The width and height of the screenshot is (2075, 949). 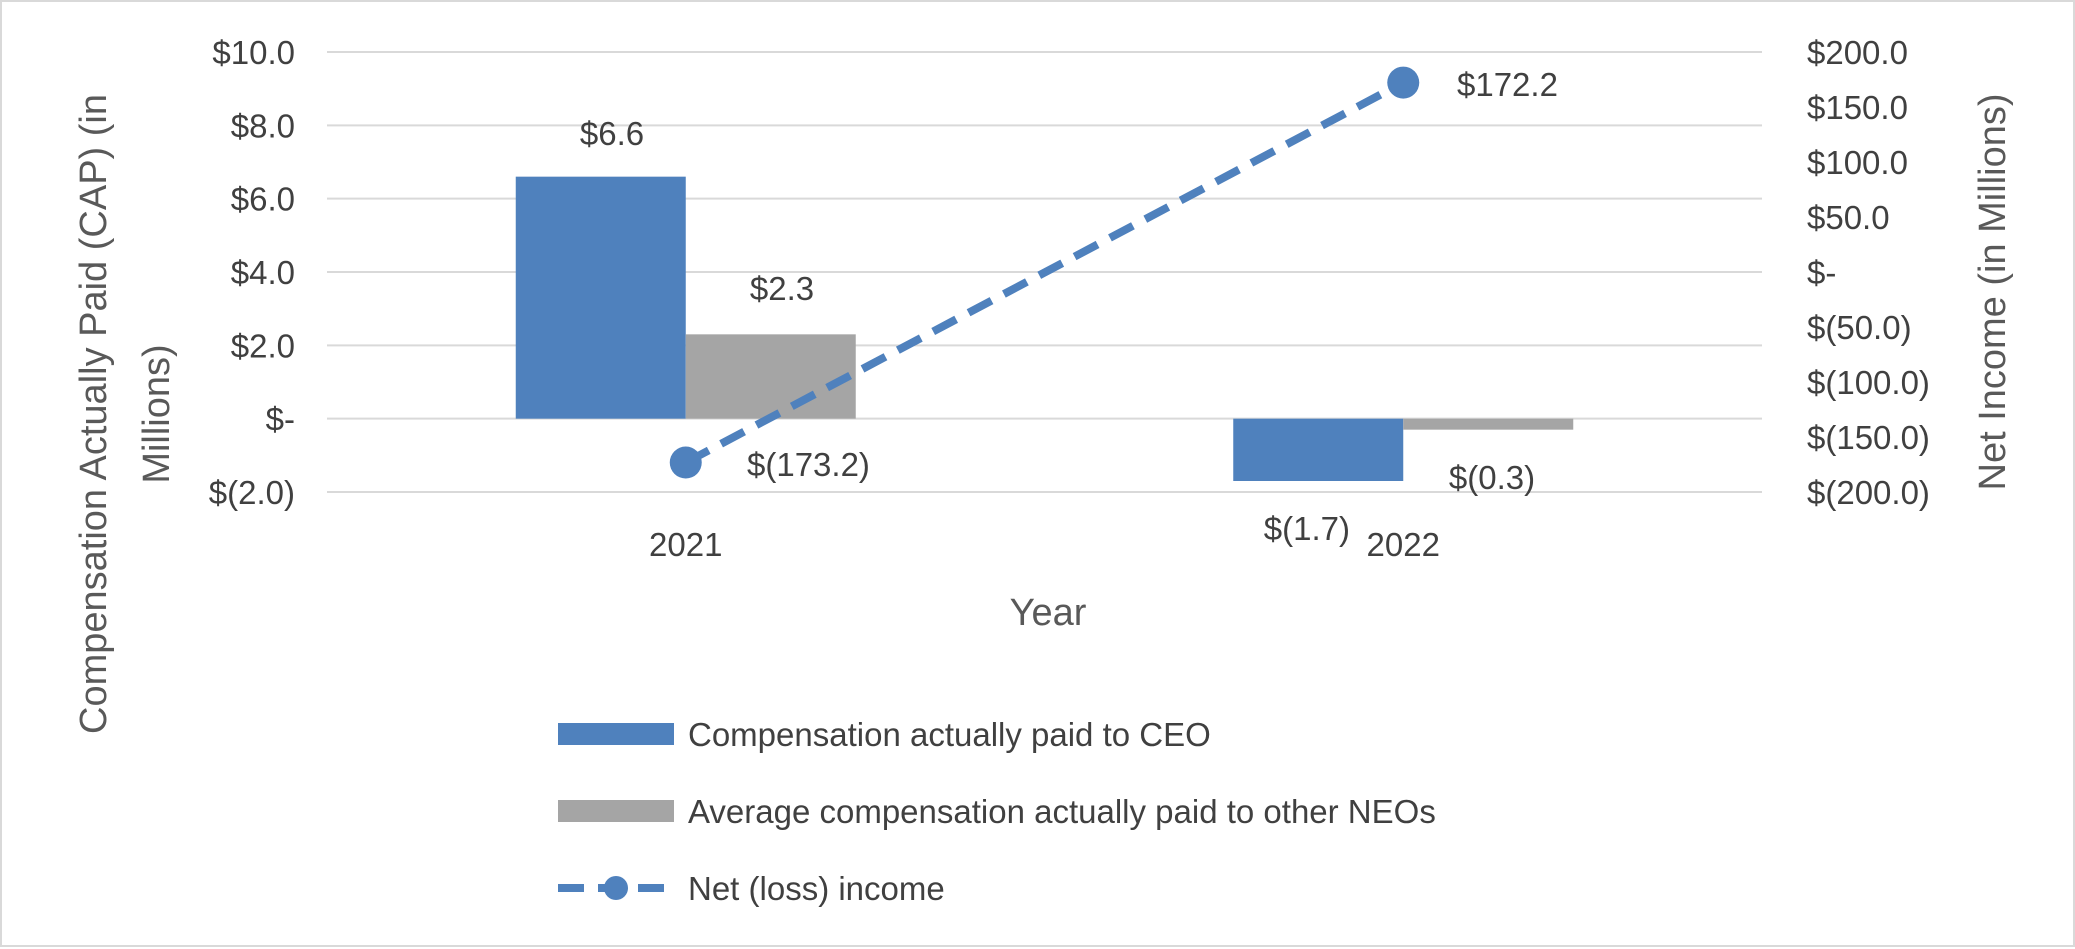 I want to click on y-tick-label: $10.0, so click(x=253, y=52).